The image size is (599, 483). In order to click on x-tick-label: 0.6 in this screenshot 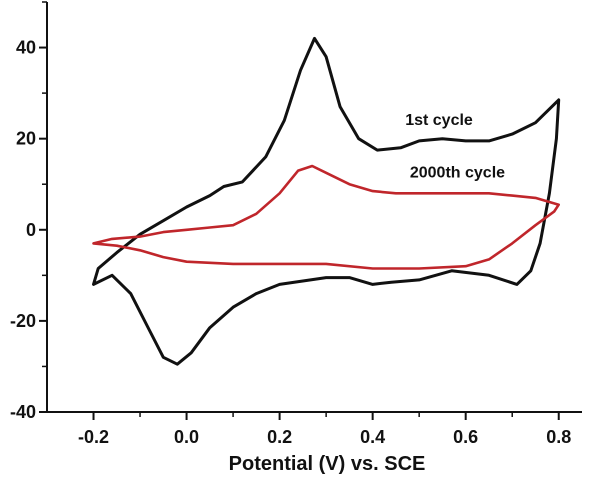, I will do `click(465, 437)`.